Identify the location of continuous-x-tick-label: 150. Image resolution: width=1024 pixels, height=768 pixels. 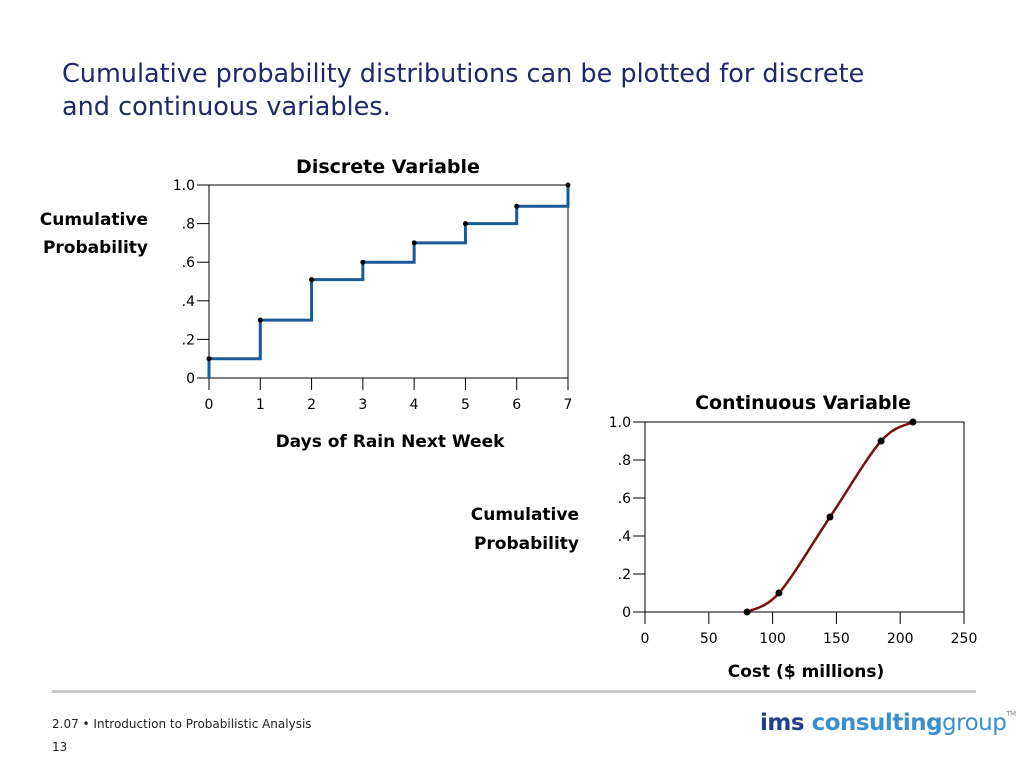
(836, 639).